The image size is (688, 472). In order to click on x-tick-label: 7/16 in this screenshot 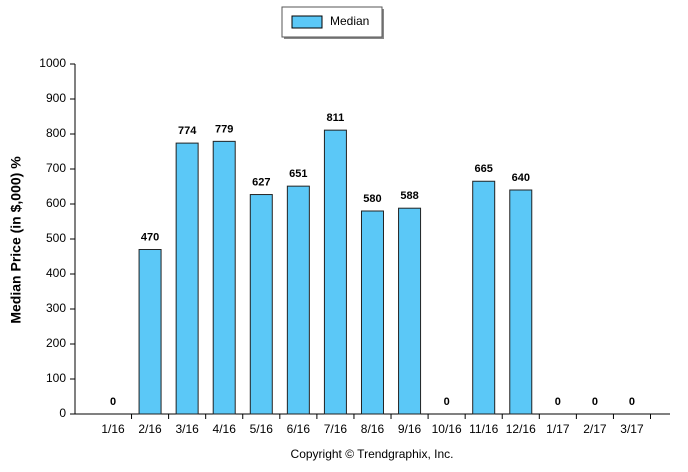, I will do `click(336, 429)`.